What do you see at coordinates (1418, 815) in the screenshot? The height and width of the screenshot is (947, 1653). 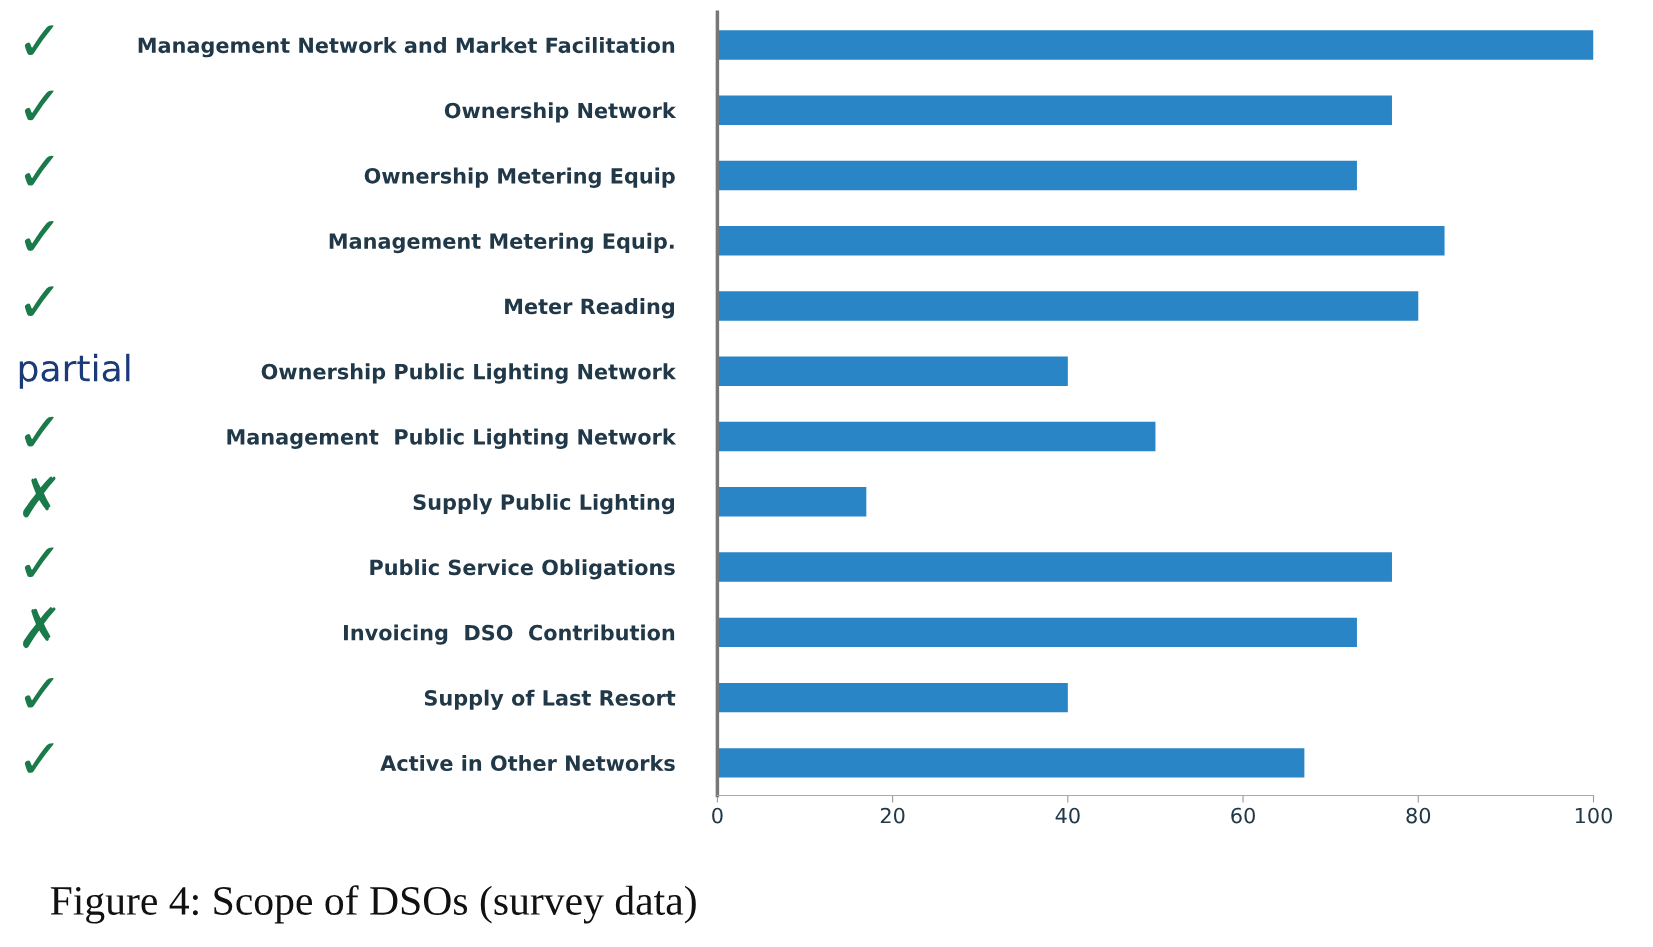 I see `x-tick-label: 80` at bounding box center [1418, 815].